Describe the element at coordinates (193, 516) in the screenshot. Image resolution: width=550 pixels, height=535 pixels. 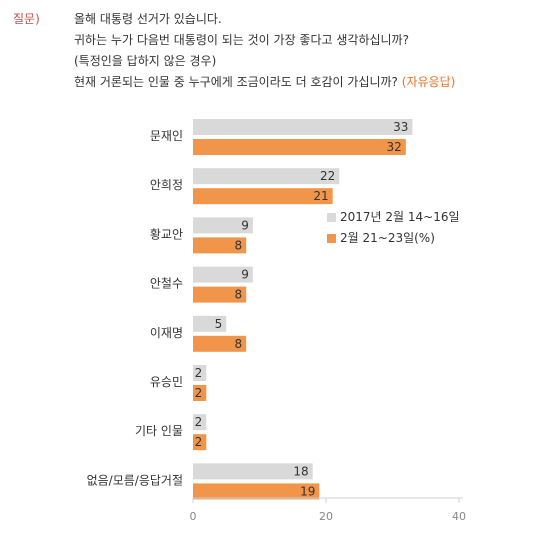
I see `x-tick-label: 0` at that location.